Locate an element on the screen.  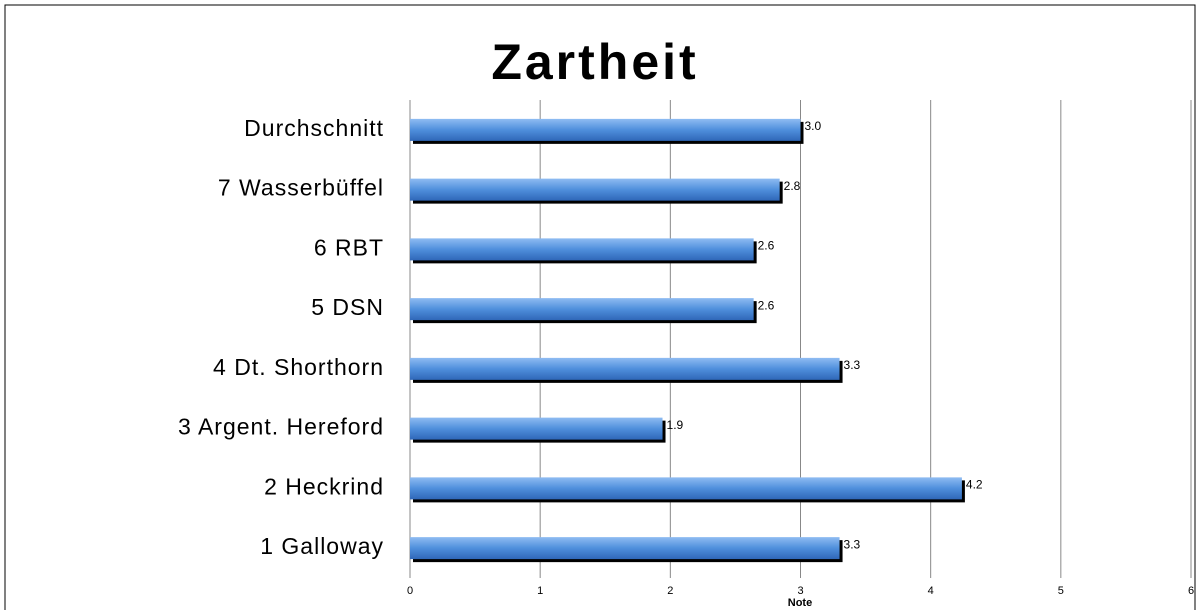
y-tick-label: 3 Argent. Hereford is located at coordinates (281, 427).